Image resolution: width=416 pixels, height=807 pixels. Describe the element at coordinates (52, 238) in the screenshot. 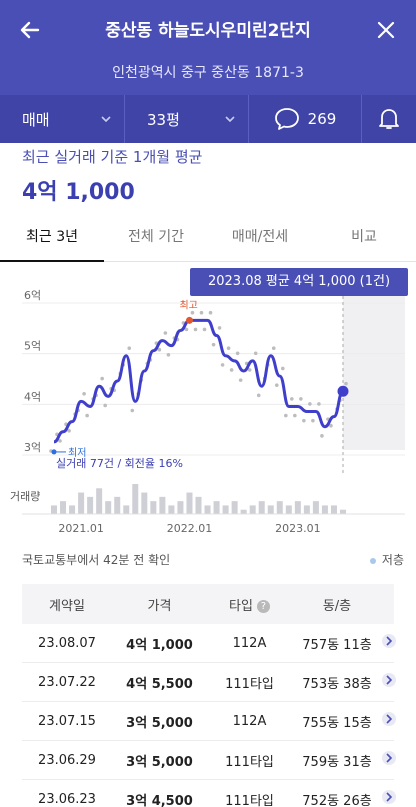

I see `tab-recent-3y: 최근 3년` at that location.